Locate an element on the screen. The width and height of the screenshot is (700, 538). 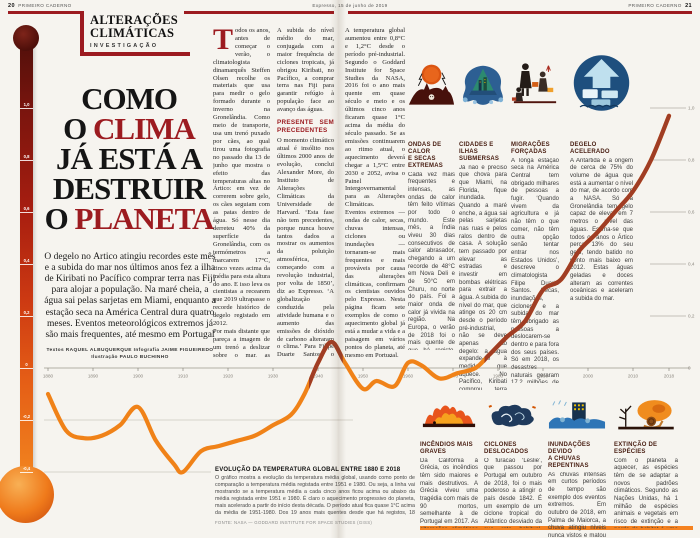
section-title: MIGRAÇÕES FORÇADAS is located at coordinates (530, 148).